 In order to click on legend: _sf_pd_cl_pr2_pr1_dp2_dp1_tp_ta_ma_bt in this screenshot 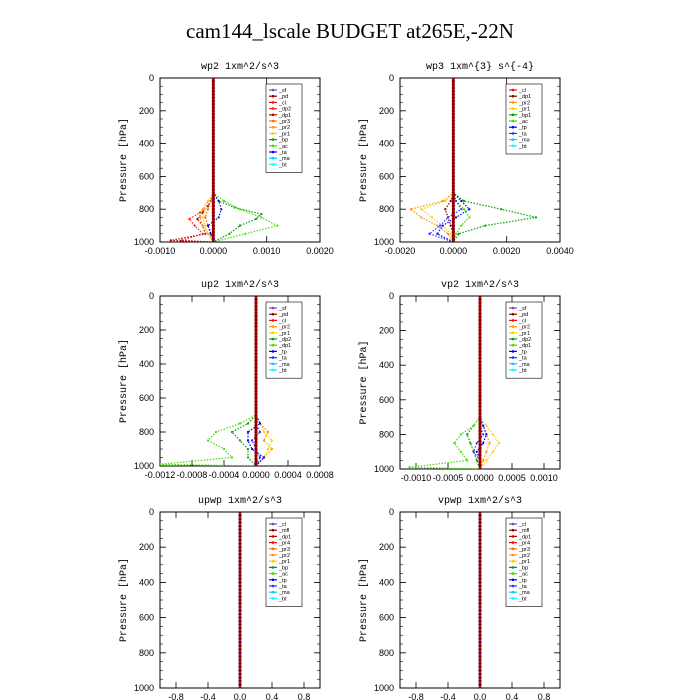, I will do `click(284, 340)`.